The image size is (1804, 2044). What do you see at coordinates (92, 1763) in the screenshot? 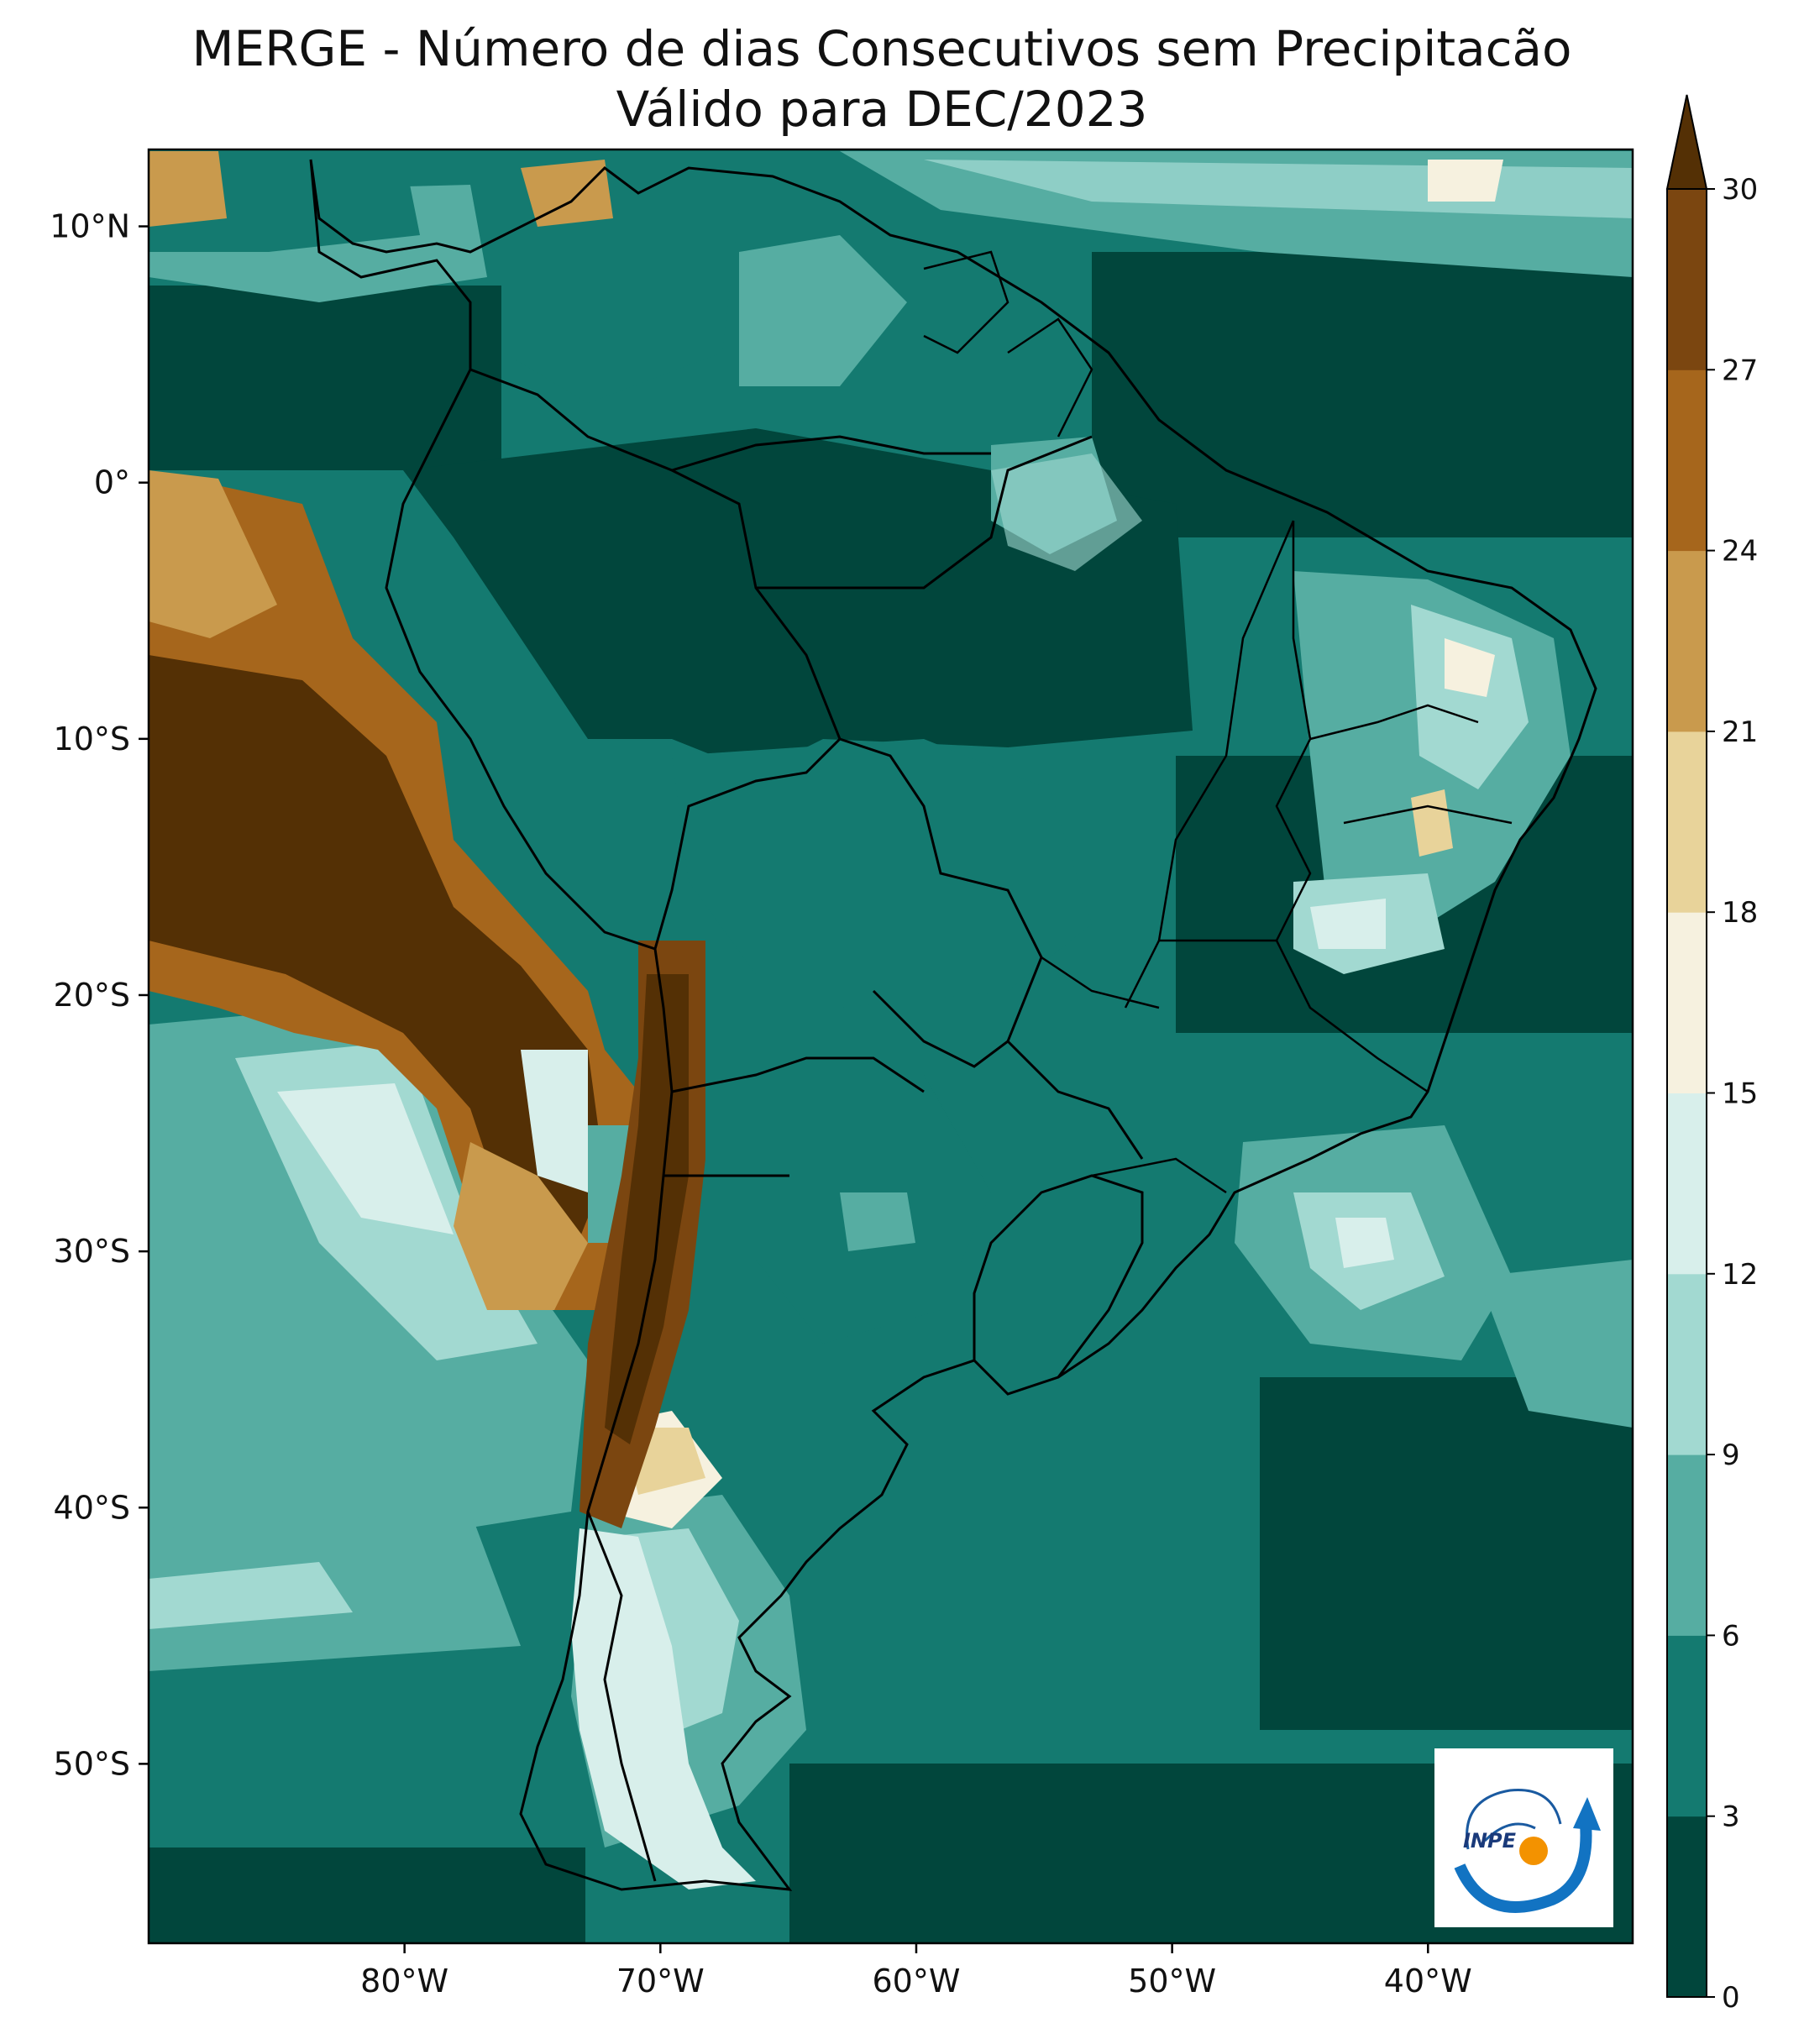
I see `lat-tick-label: 50°S` at bounding box center [92, 1763].